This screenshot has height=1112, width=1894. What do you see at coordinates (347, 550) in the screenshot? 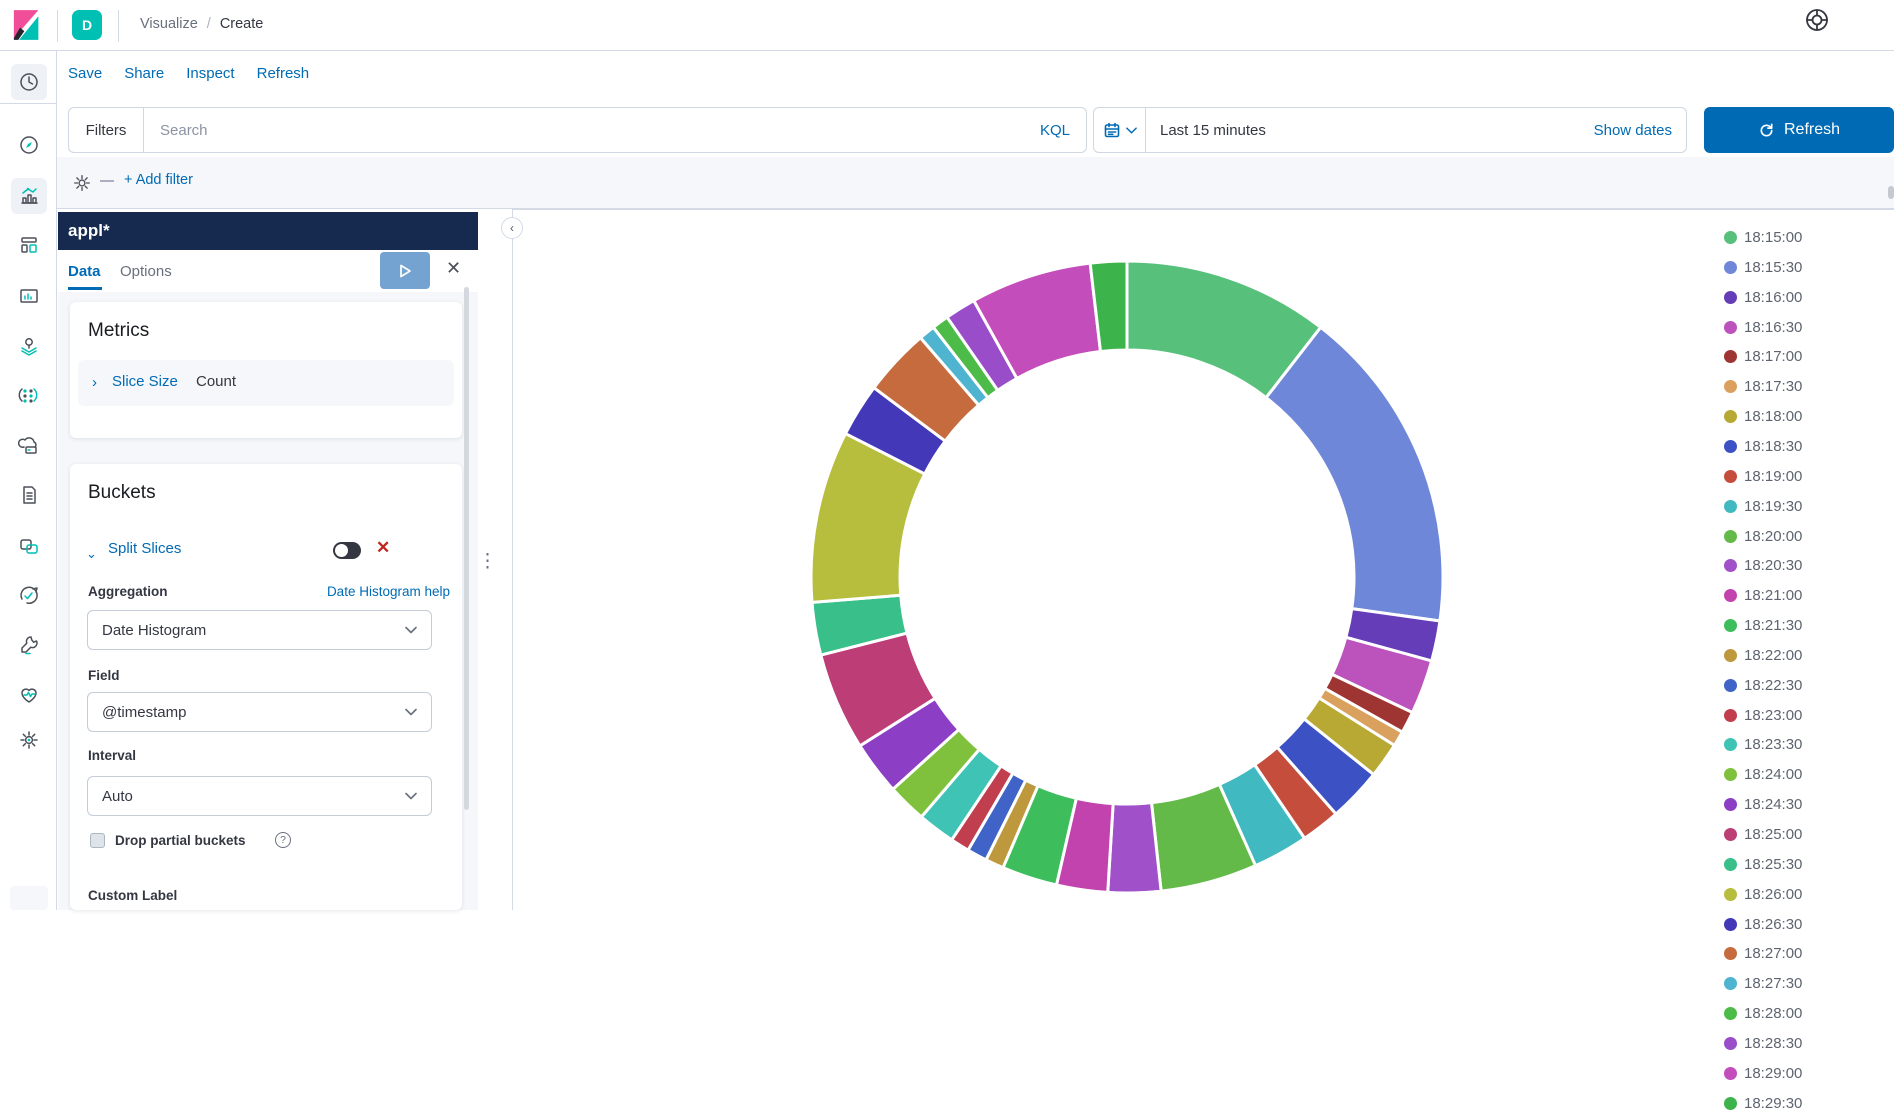
I see `split-slices-toggle` at bounding box center [347, 550].